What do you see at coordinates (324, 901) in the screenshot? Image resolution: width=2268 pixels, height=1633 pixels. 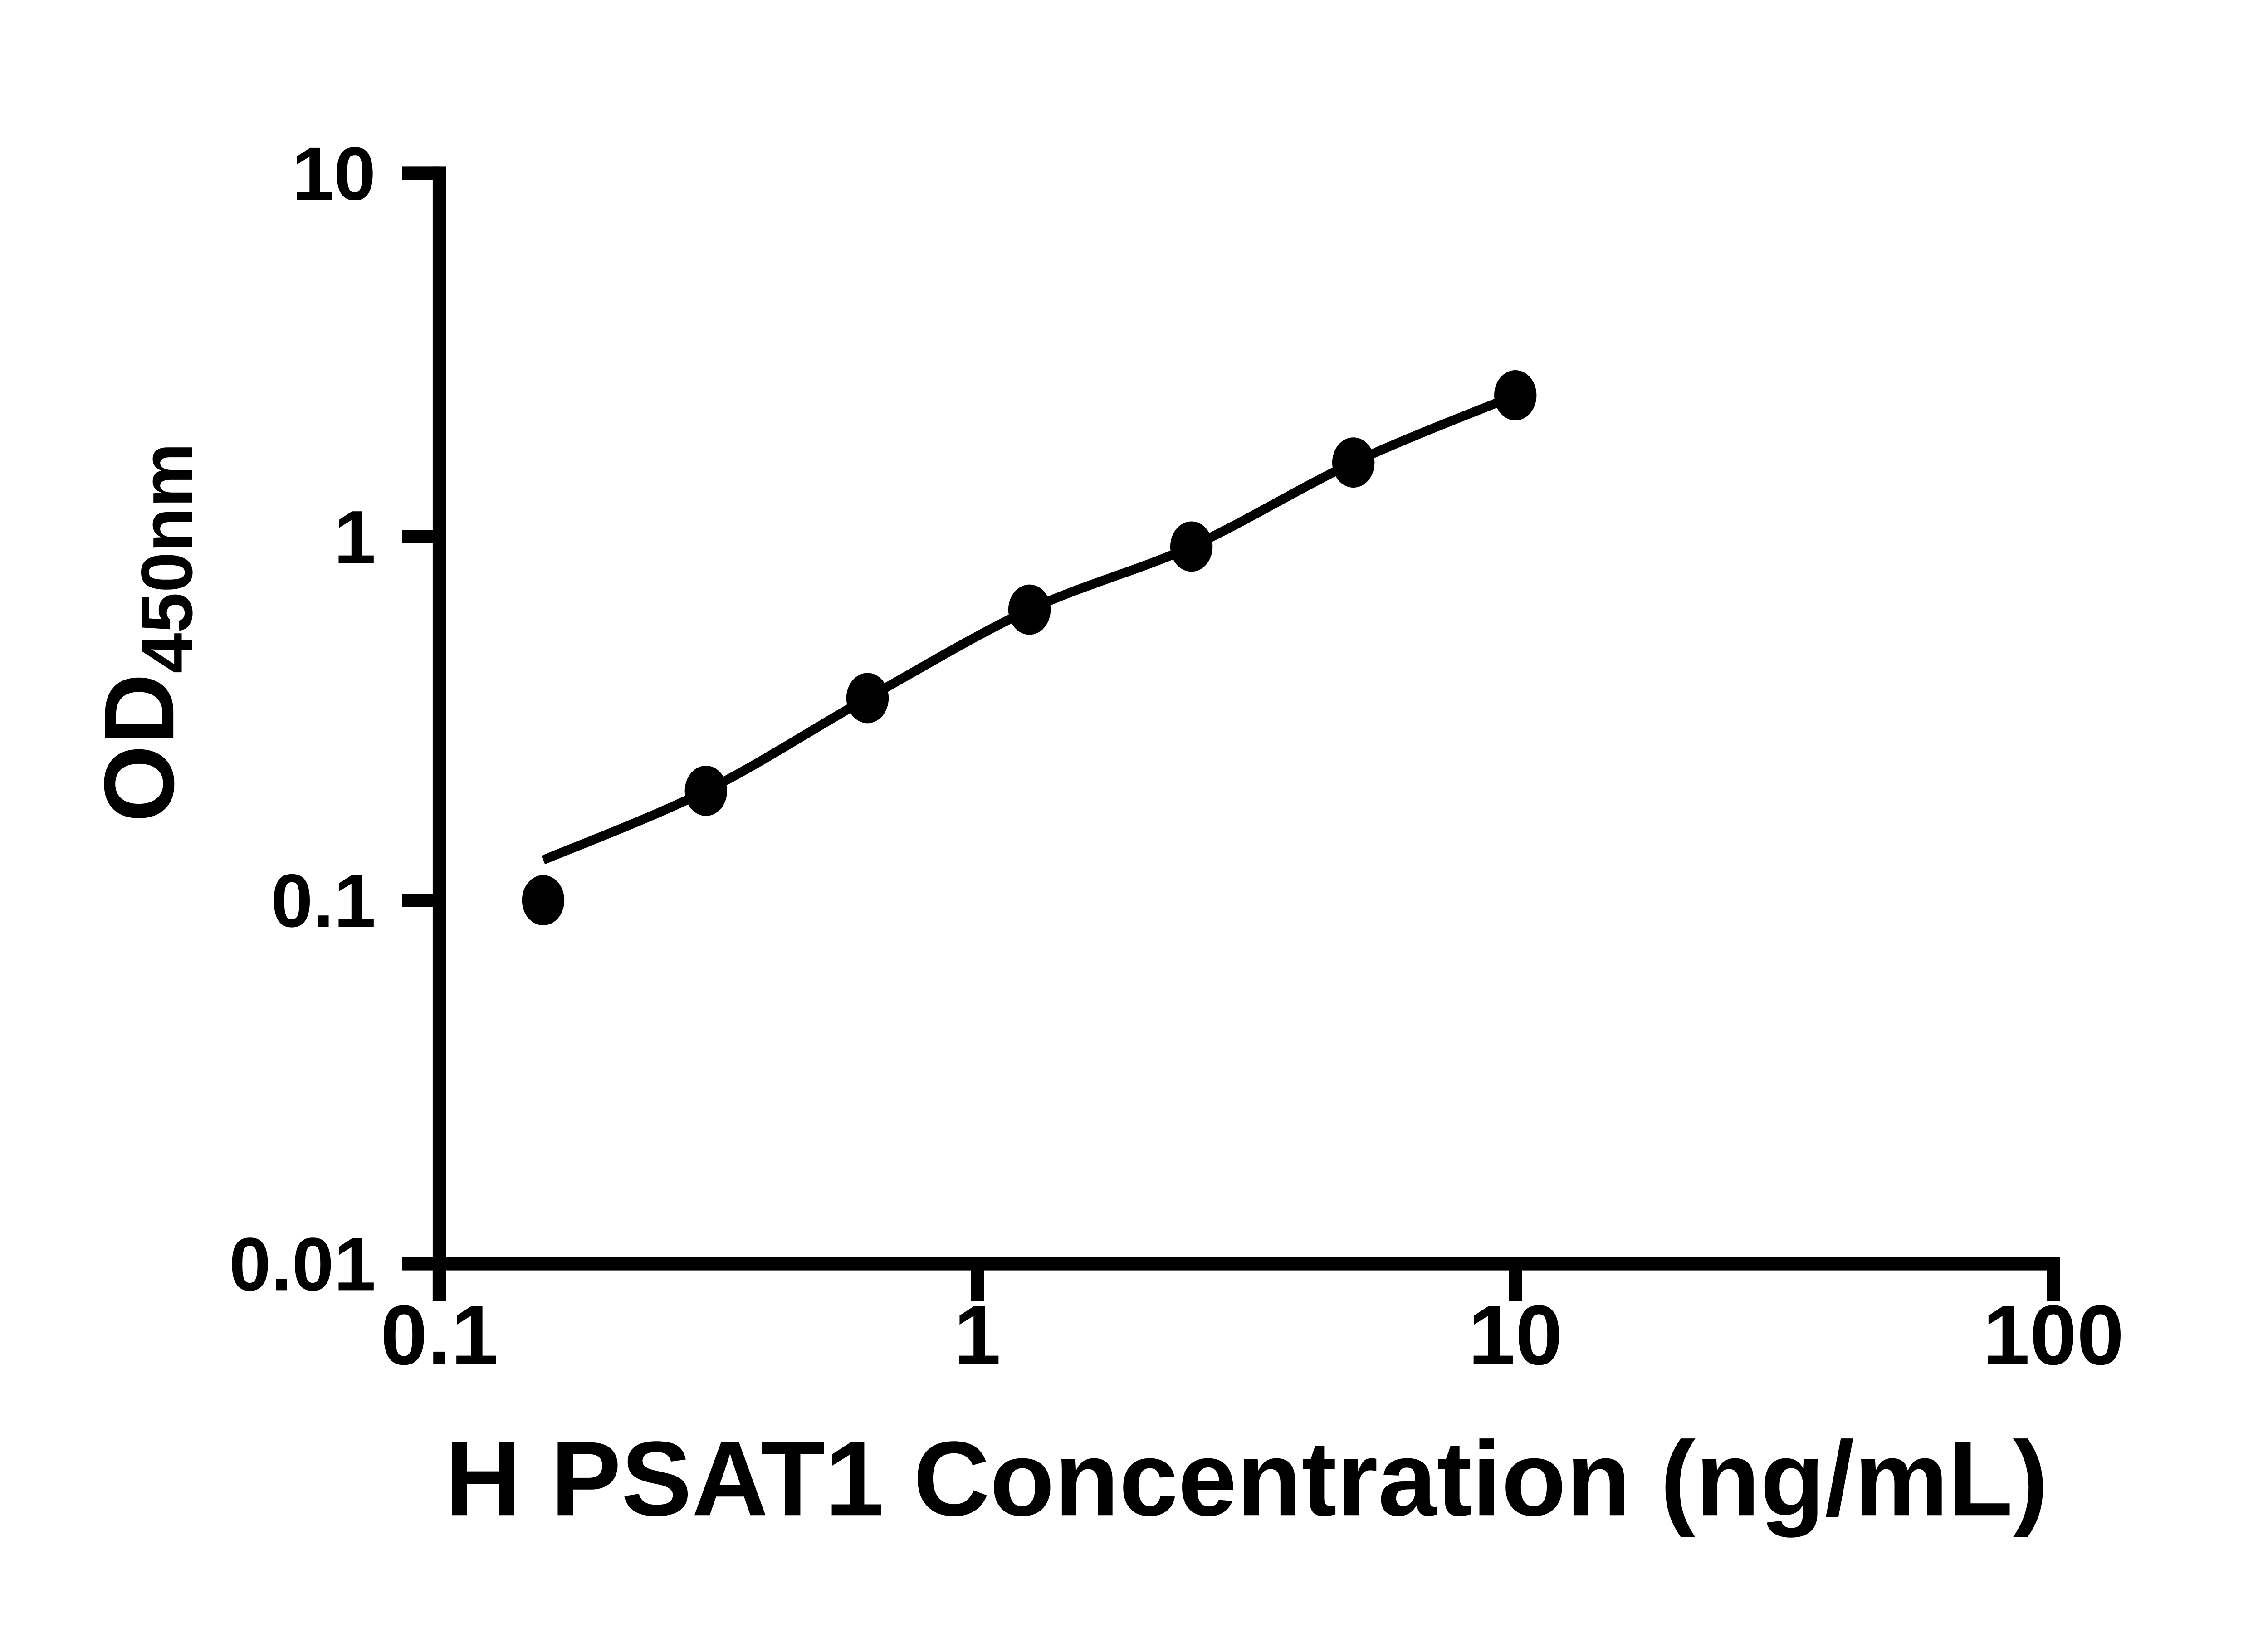 I see `y-tick-label: 0.1` at bounding box center [324, 901].